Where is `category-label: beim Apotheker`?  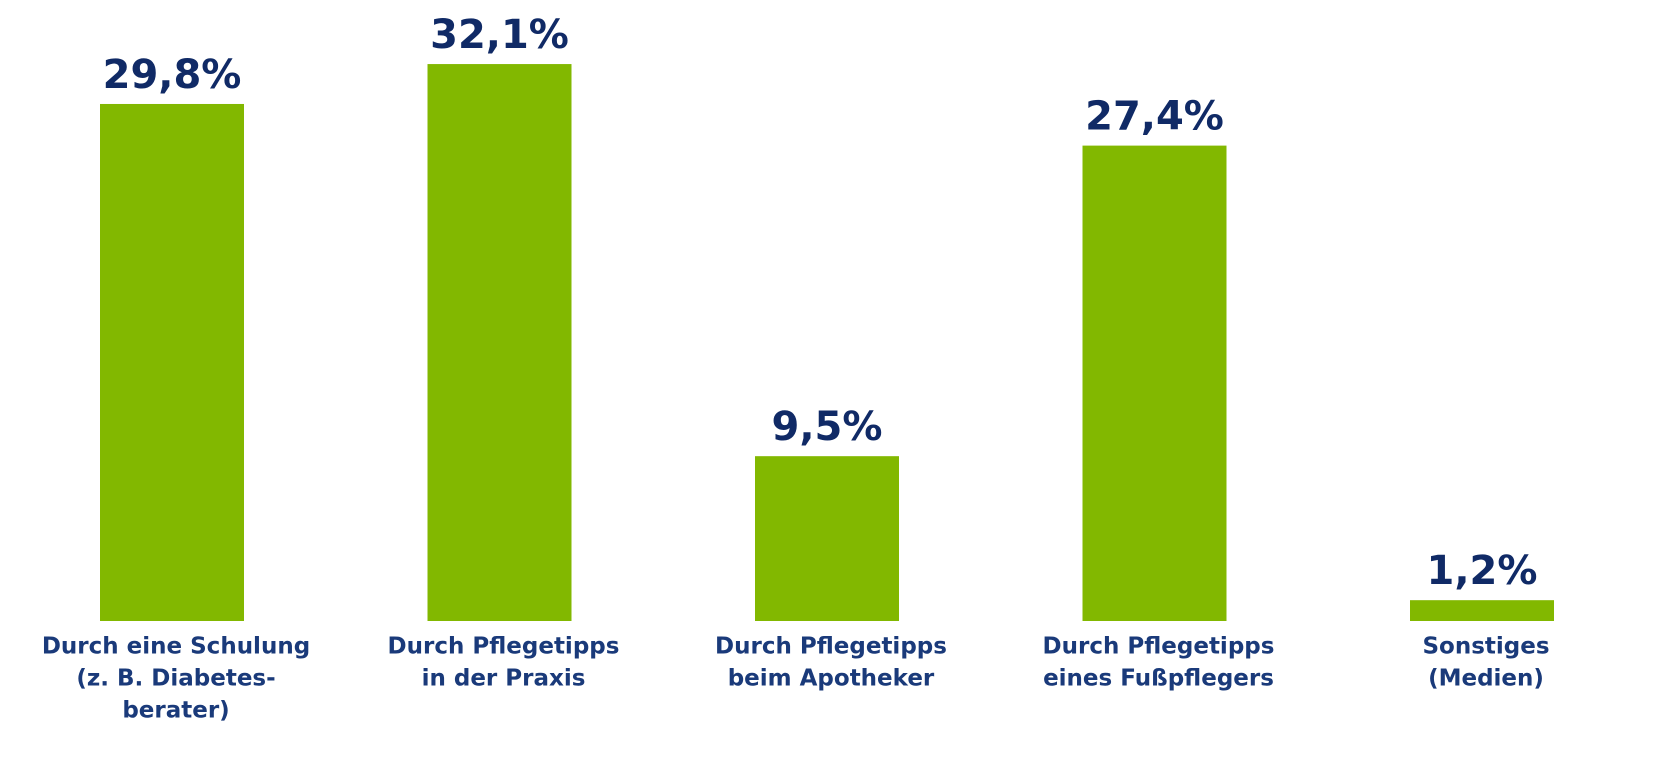
category-label: beim Apotheker is located at coordinates (831, 679).